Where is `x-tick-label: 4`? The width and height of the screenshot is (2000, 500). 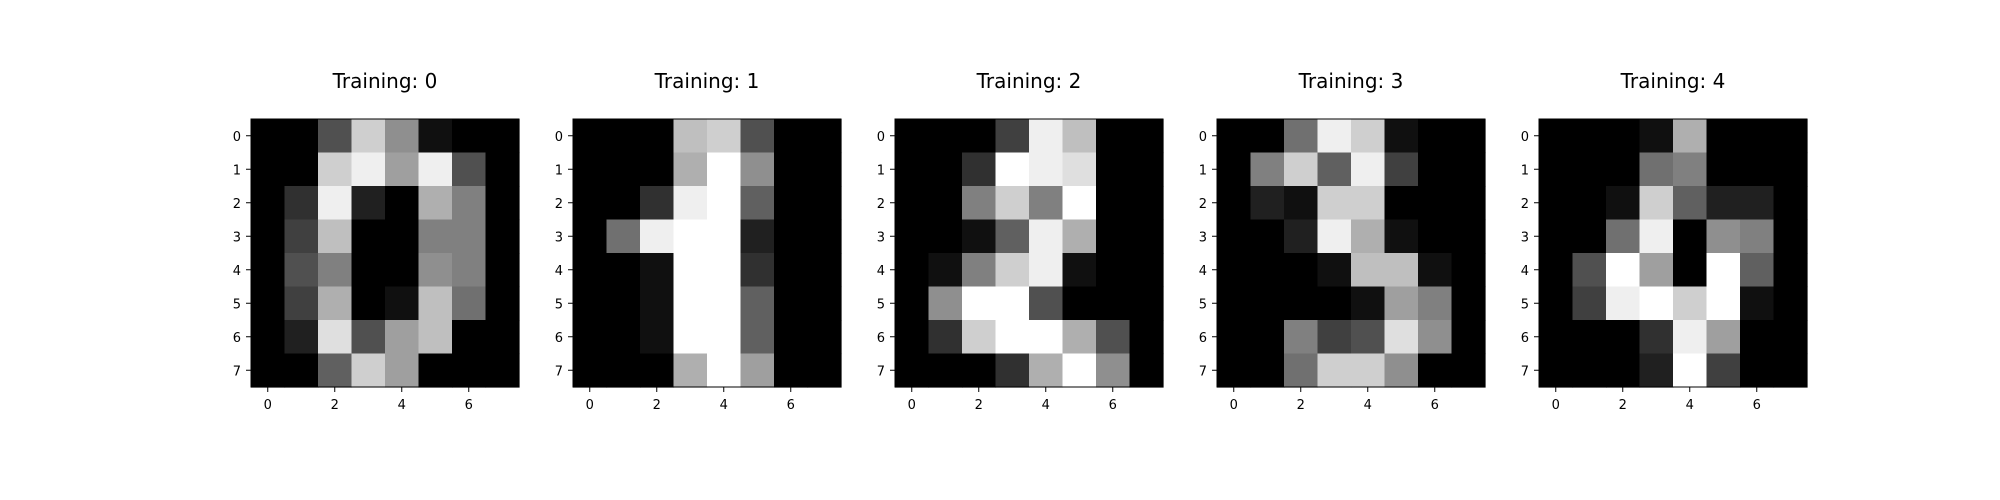 x-tick-label: 4 is located at coordinates (1368, 405).